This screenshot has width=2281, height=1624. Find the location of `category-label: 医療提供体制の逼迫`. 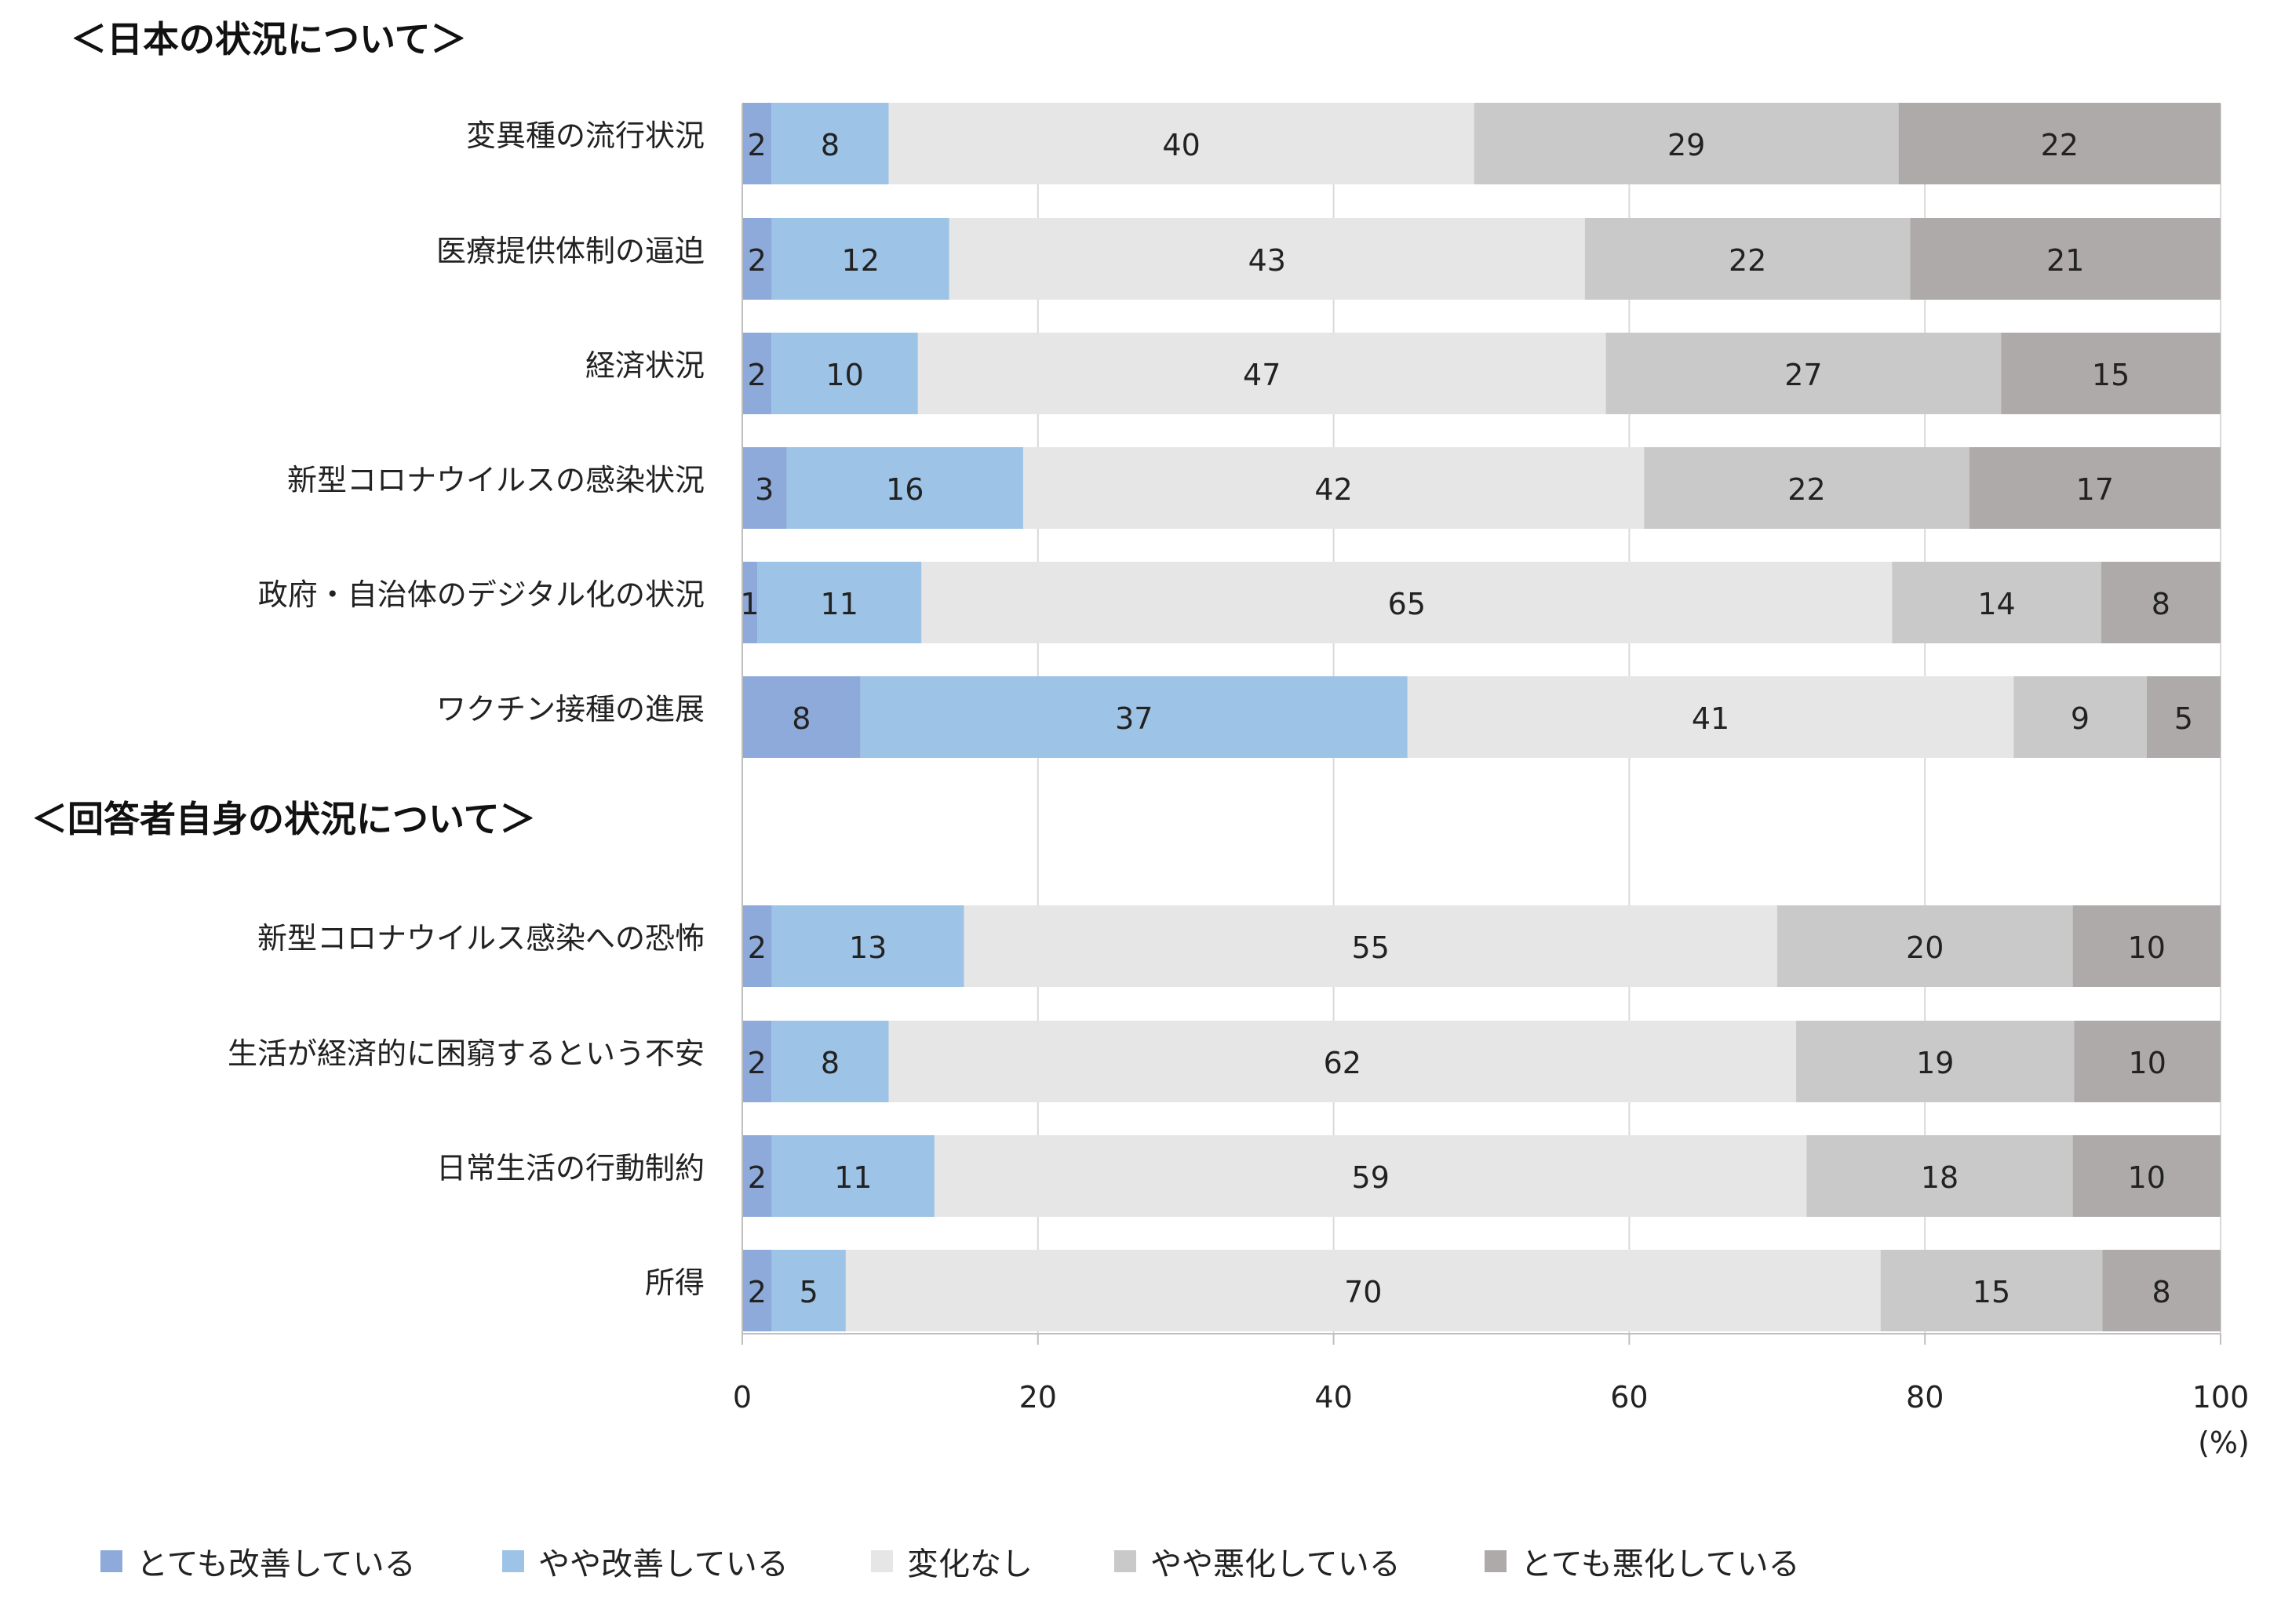

category-label: 医療提供体制の逼迫 is located at coordinates (570, 251).